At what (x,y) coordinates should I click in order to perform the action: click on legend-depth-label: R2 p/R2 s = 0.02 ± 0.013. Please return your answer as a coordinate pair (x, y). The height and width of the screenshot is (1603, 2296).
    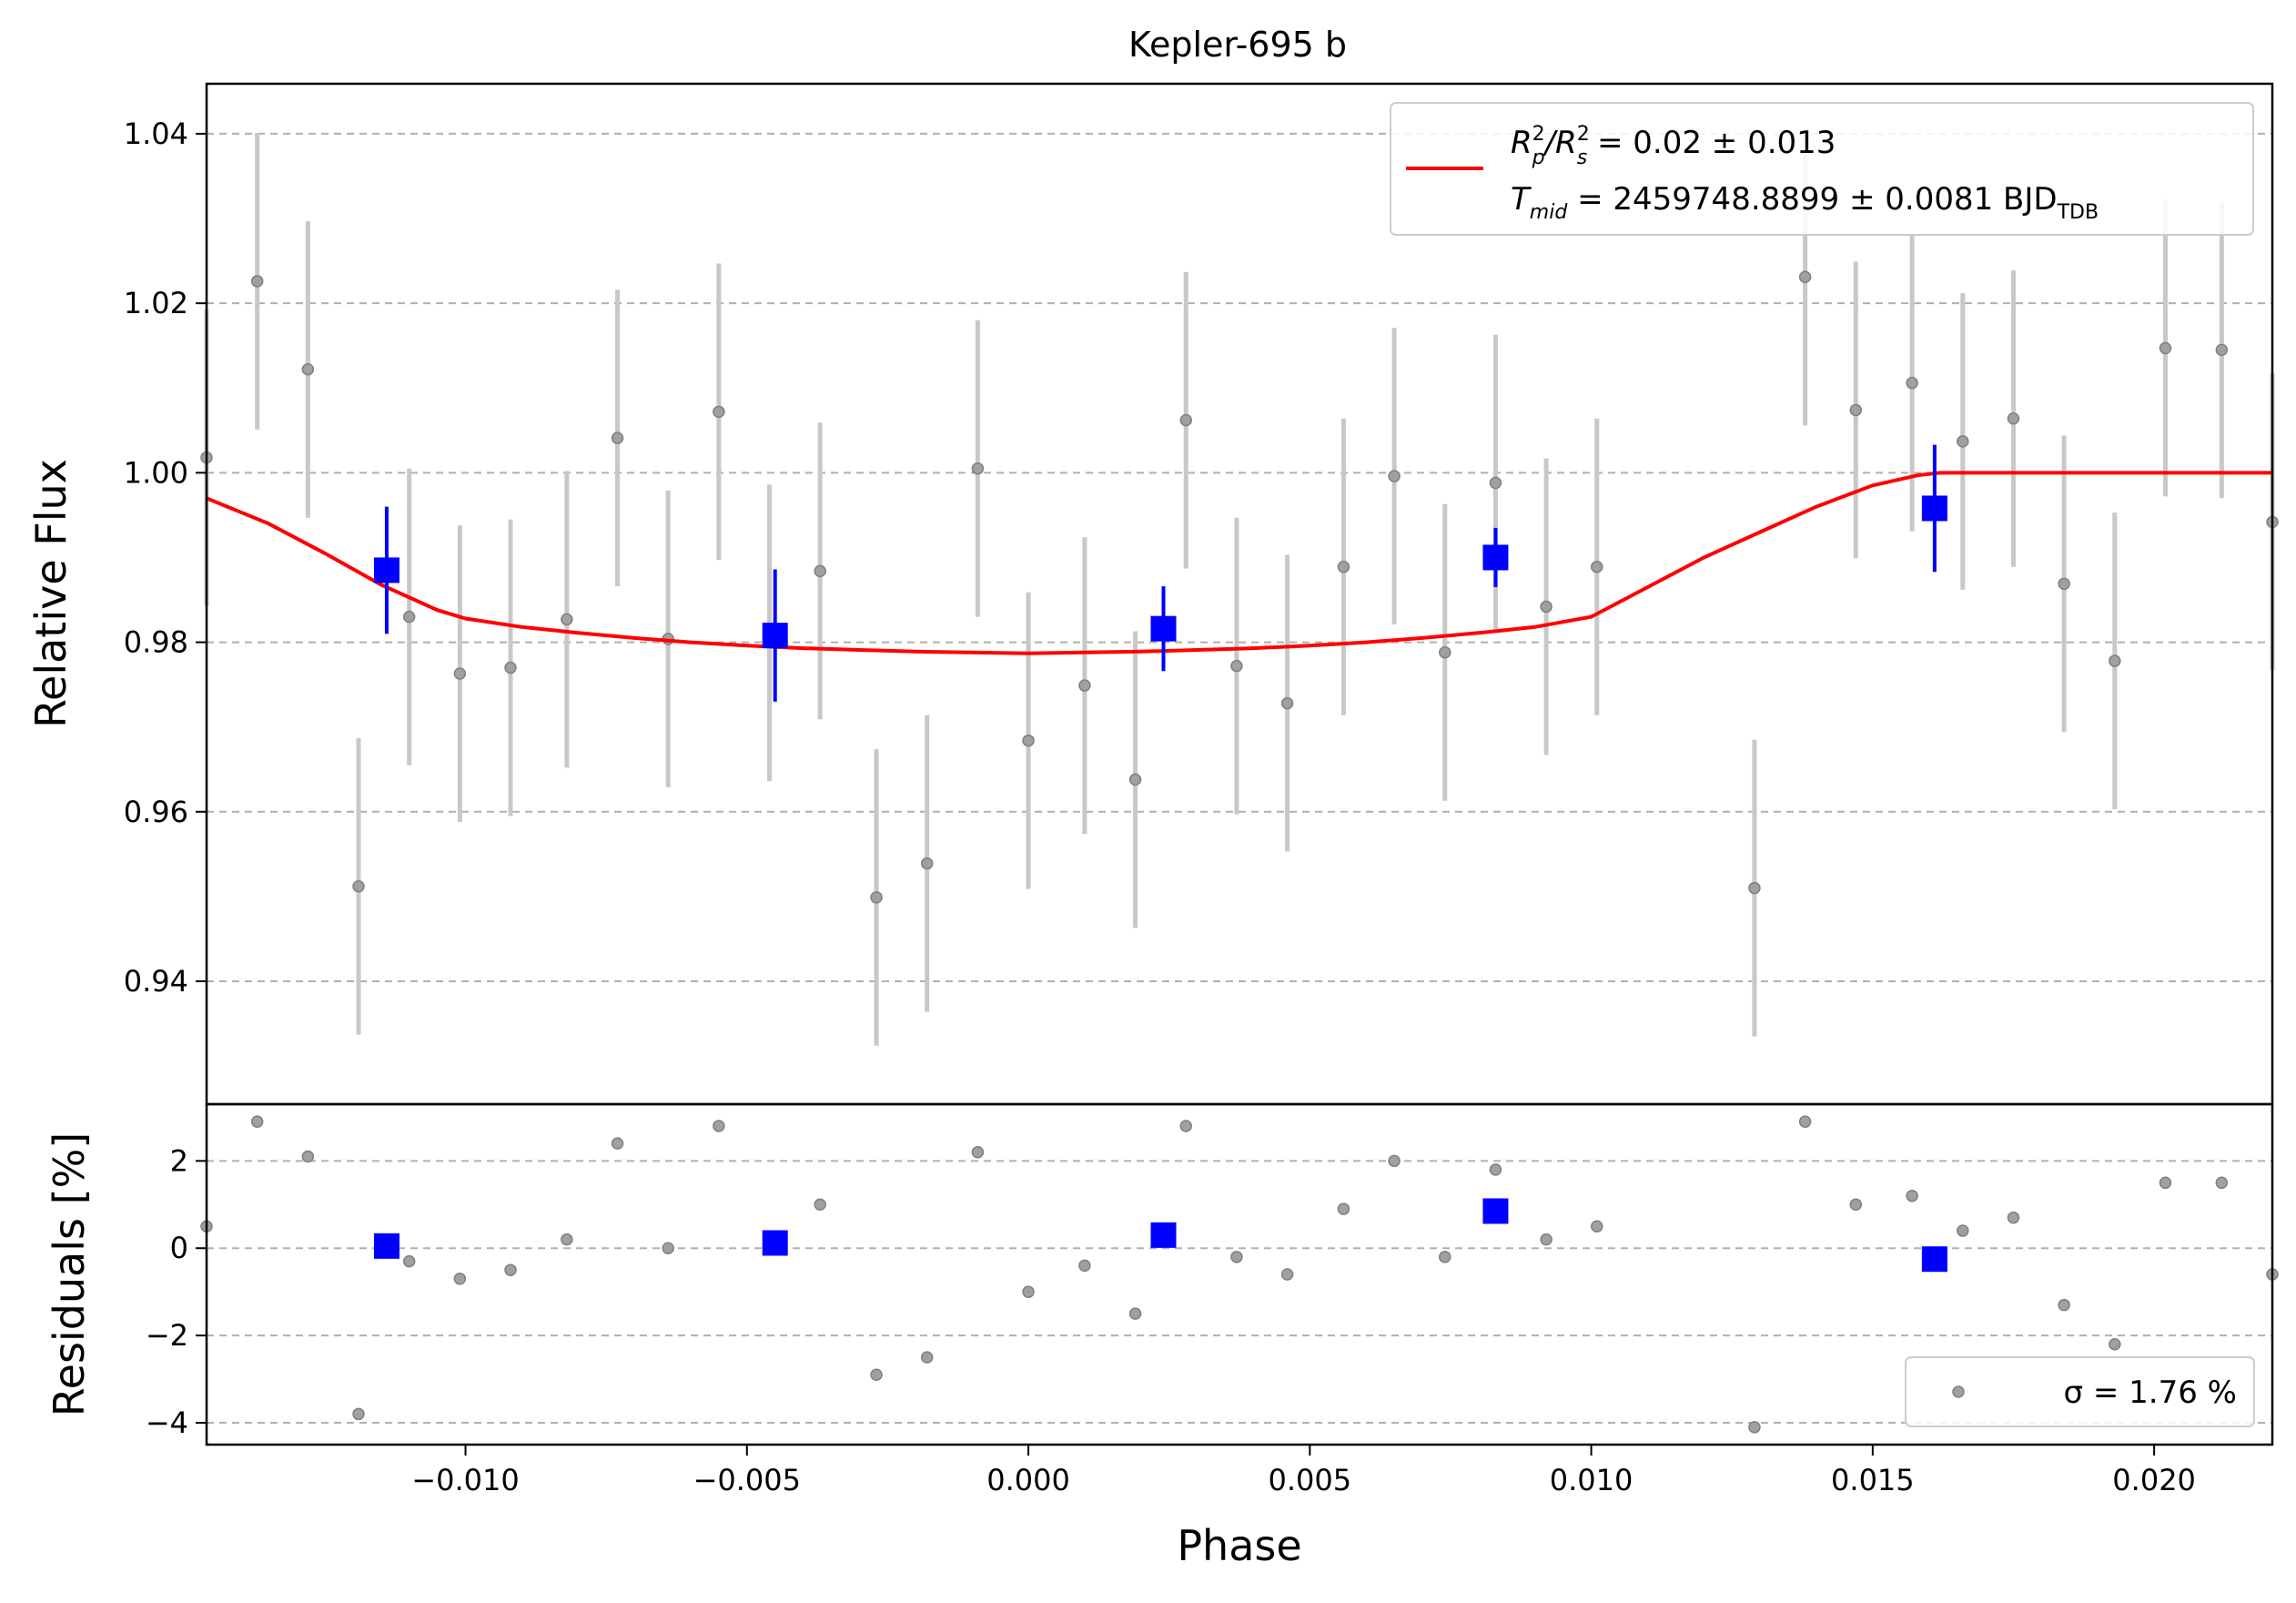
    Looking at the image, I should click on (1674, 146).